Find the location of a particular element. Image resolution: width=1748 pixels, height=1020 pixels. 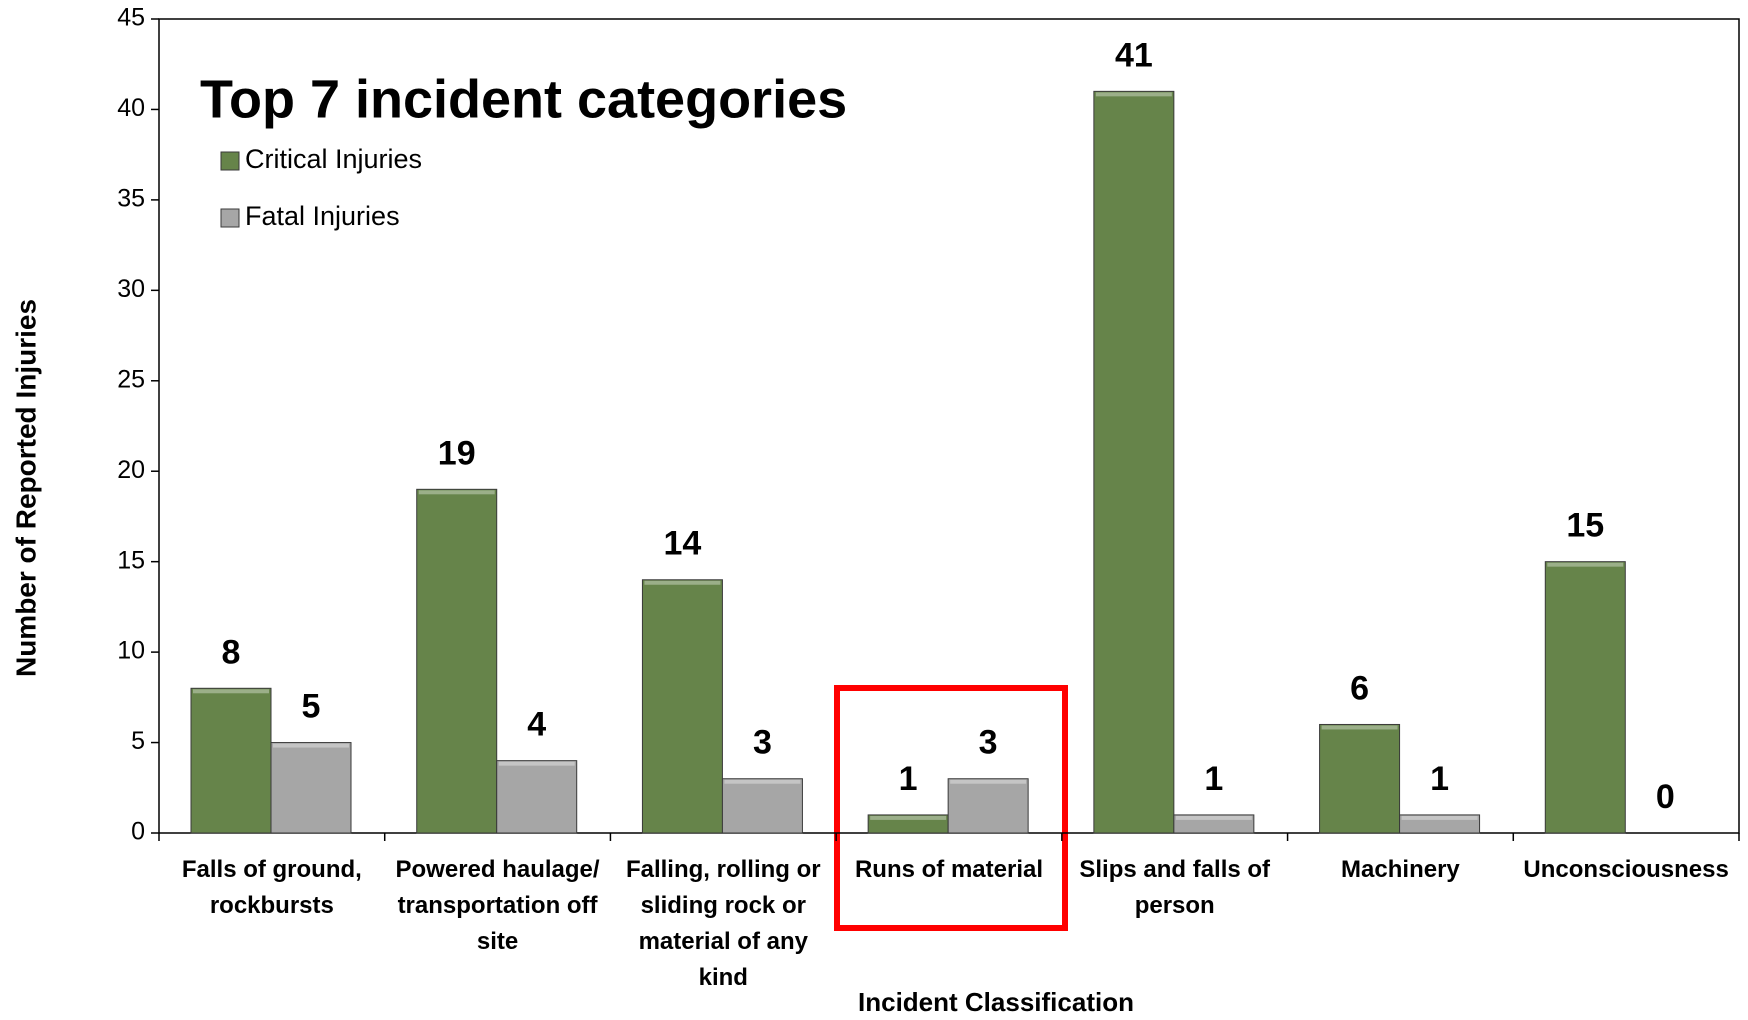

y-tick-label: 25 is located at coordinates (131, 379).